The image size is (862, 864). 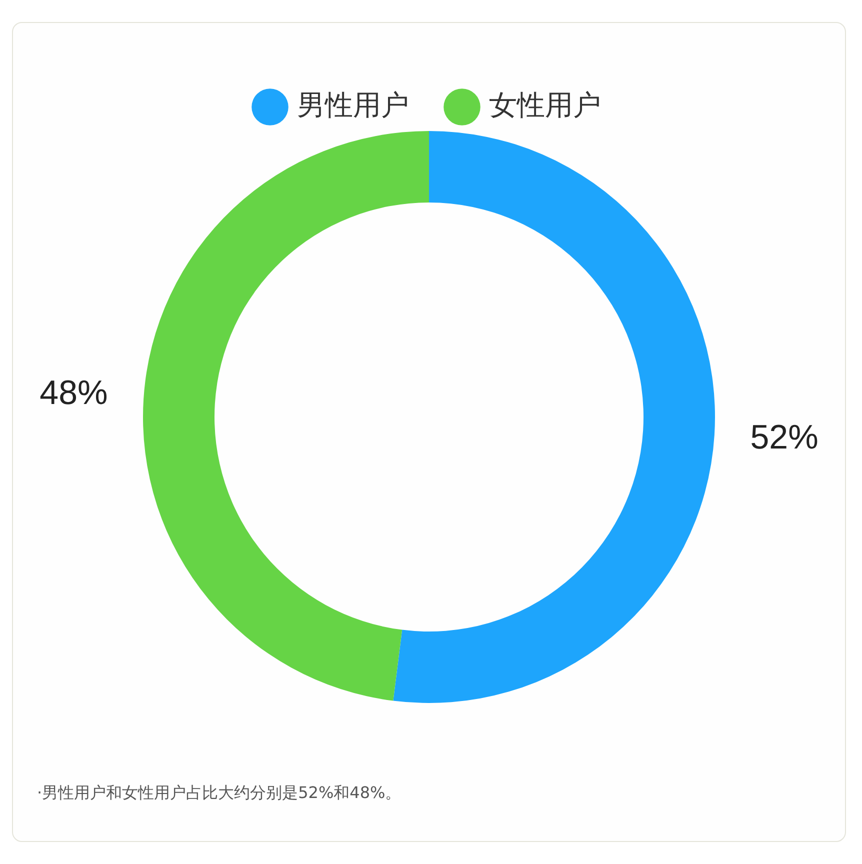 What do you see at coordinates (74, 393) in the screenshot?
I see `data-label: 48%` at bounding box center [74, 393].